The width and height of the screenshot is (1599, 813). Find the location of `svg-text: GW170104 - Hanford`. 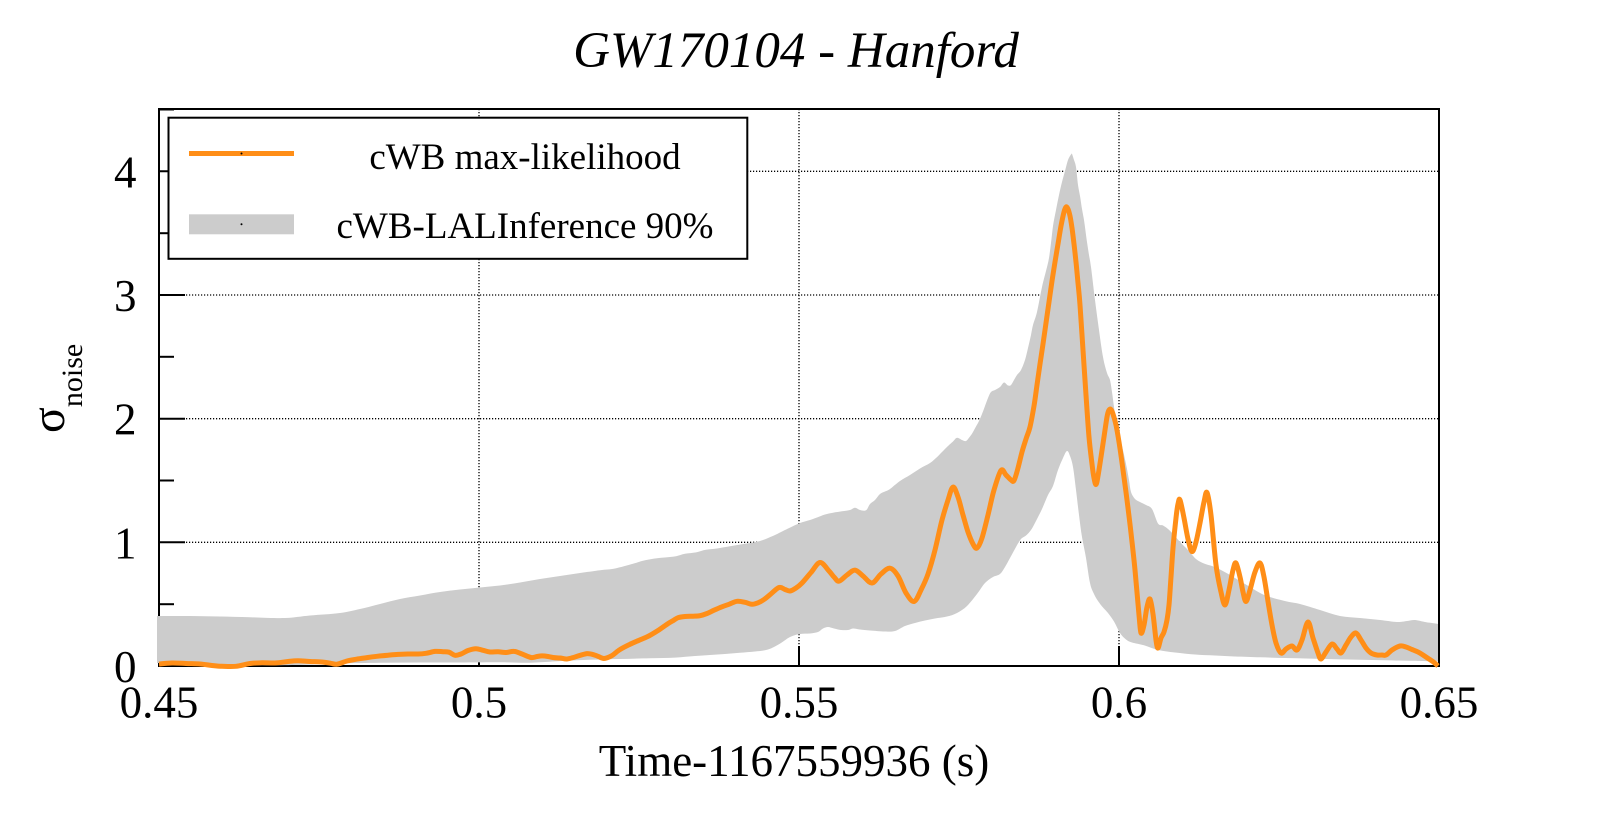

svg-text: GW170104 - Hanford is located at coordinates (796, 51).